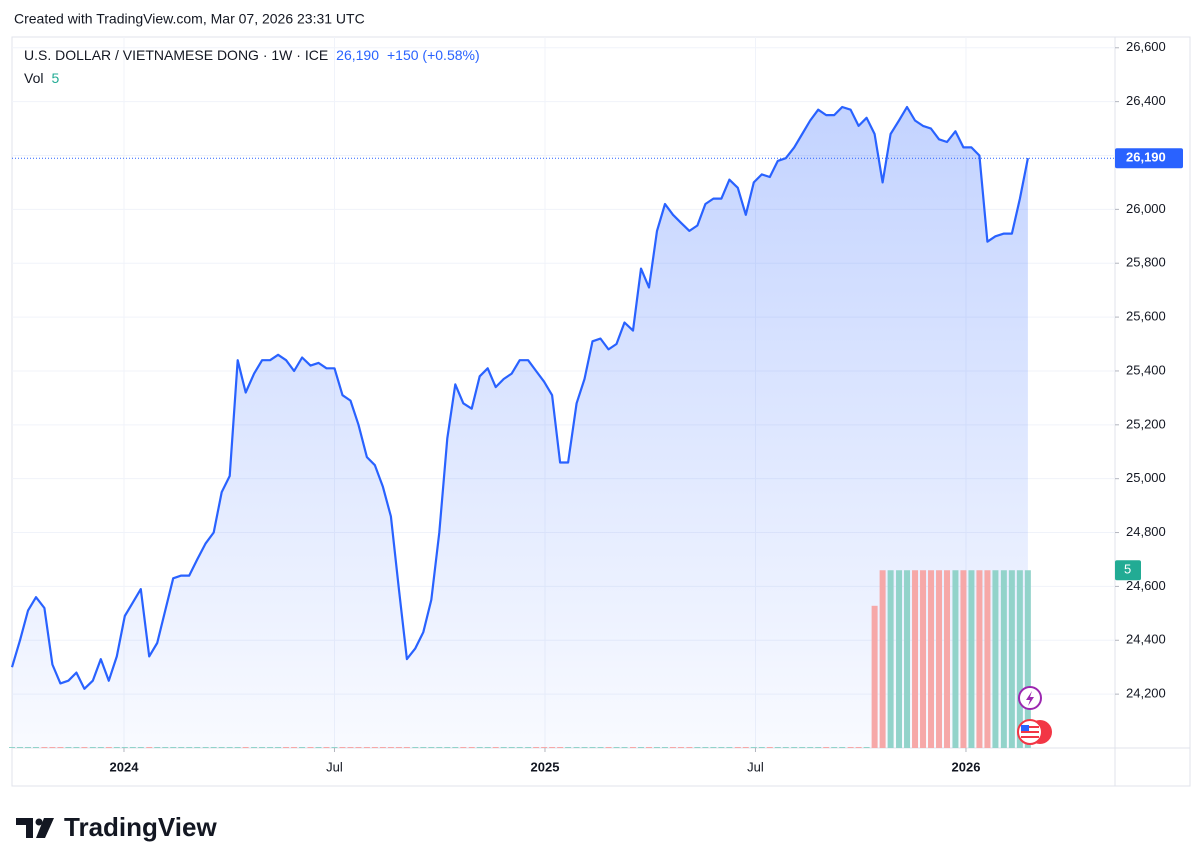  I want to click on y-tick-label: 25,600, so click(1146, 316).